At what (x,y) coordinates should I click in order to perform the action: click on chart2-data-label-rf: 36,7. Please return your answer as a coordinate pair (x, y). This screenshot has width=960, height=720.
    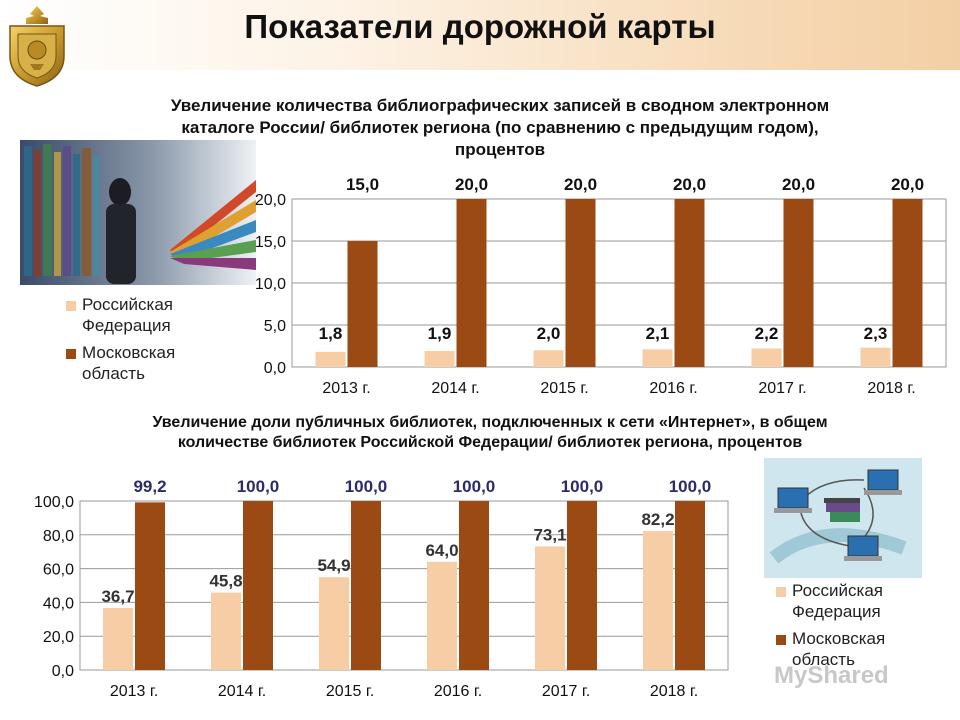
    Looking at the image, I should click on (117, 596).